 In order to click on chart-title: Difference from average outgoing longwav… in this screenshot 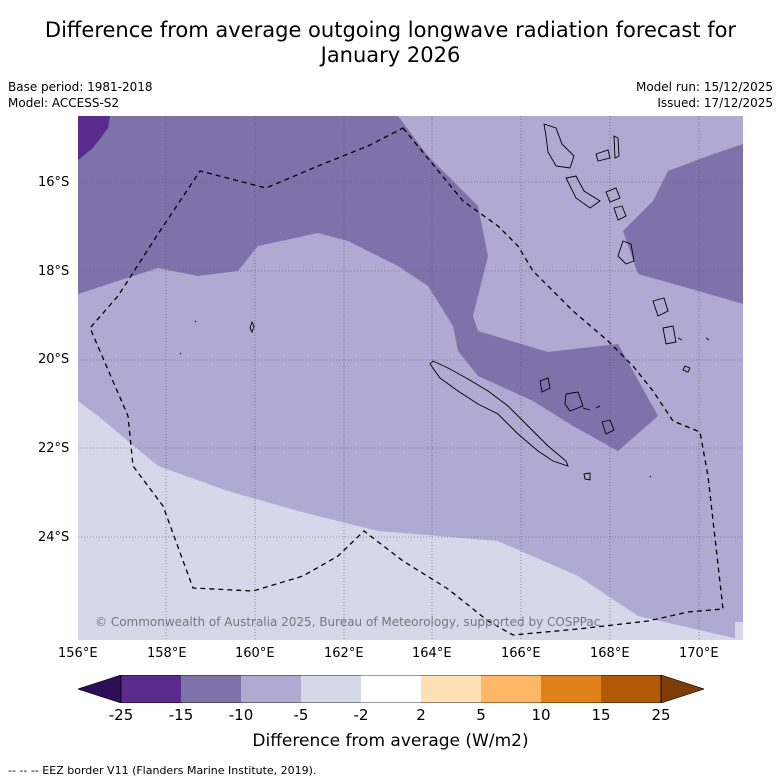, I will do `click(390, 43)`.